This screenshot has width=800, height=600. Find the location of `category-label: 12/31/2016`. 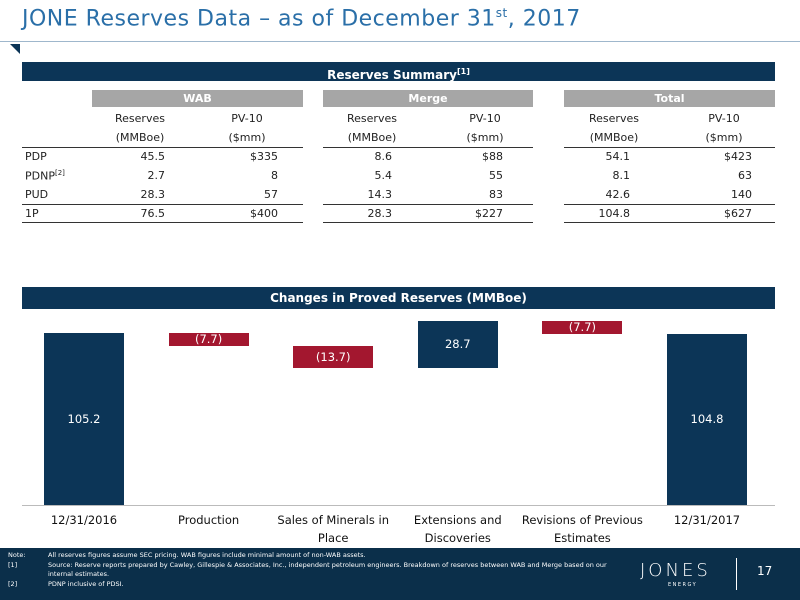

category-label: 12/31/2016 is located at coordinates (84, 520).